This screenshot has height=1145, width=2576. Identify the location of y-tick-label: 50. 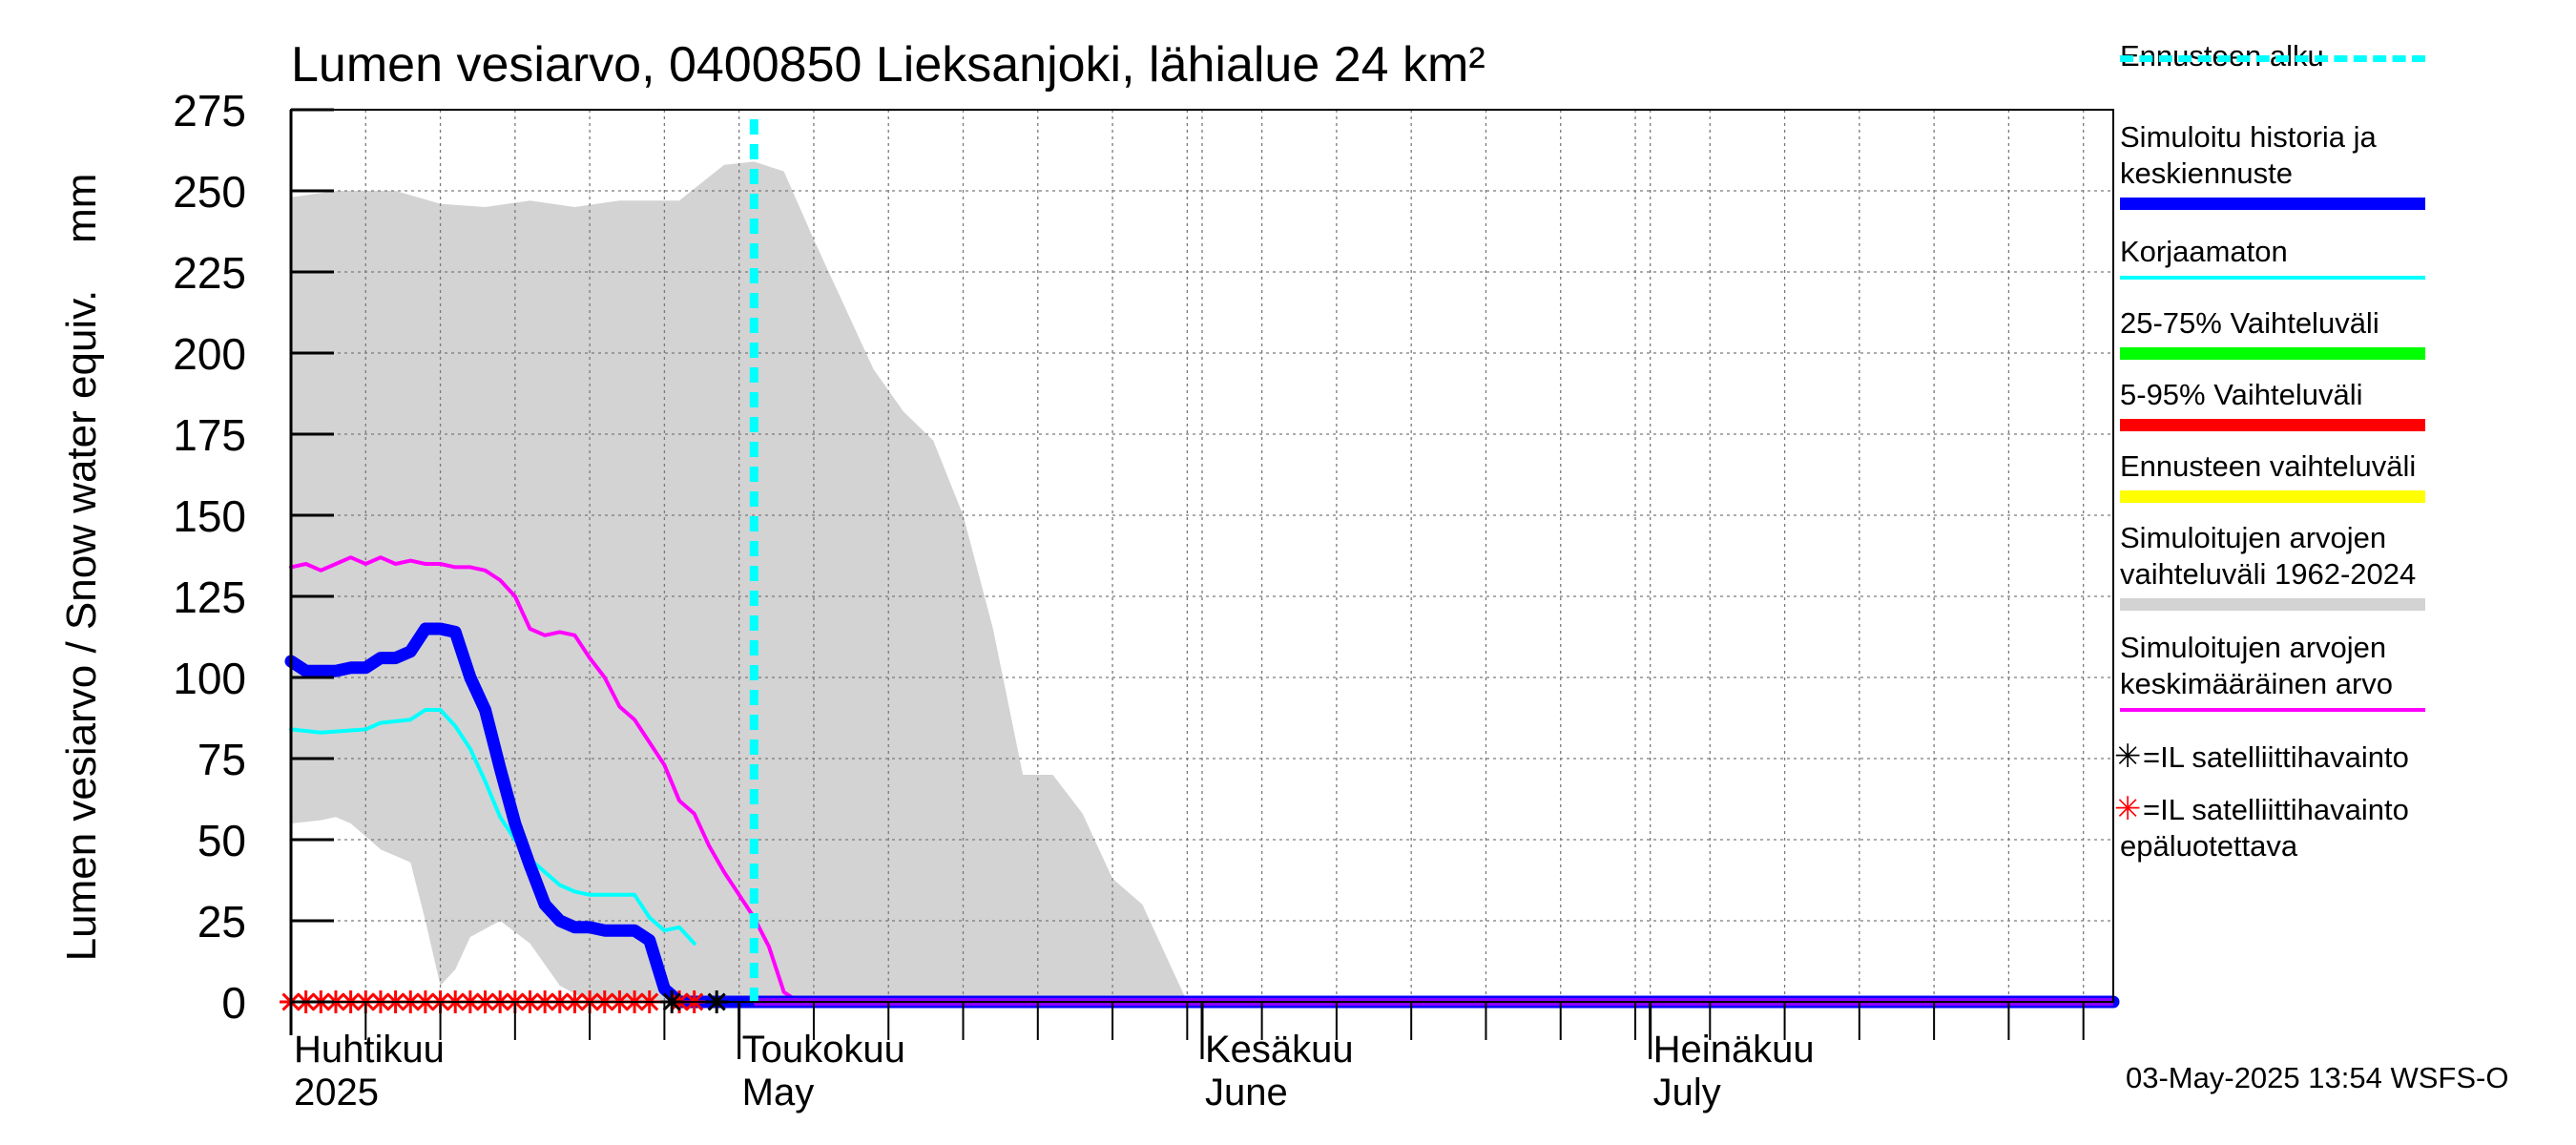
(221, 840).